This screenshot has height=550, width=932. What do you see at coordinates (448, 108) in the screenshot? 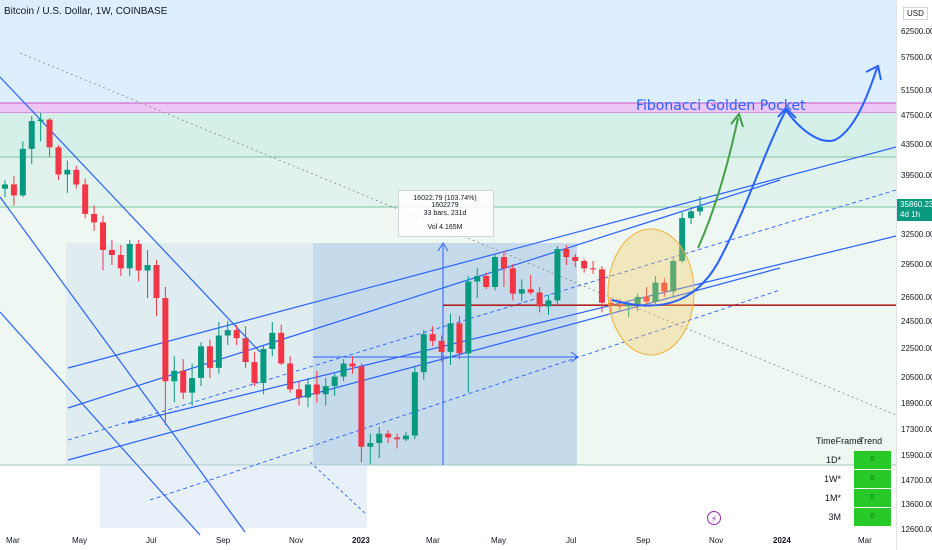
I see `golden-pocket-zone` at bounding box center [448, 108].